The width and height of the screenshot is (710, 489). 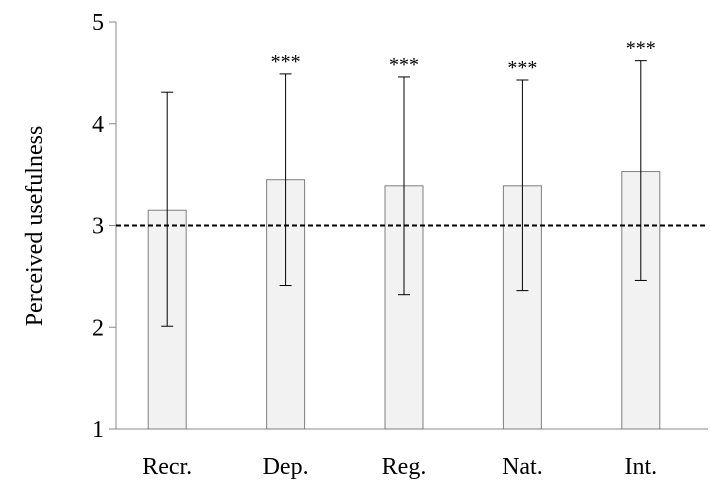 I want to click on x-category-label: Recr., so click(x=167, y=467).